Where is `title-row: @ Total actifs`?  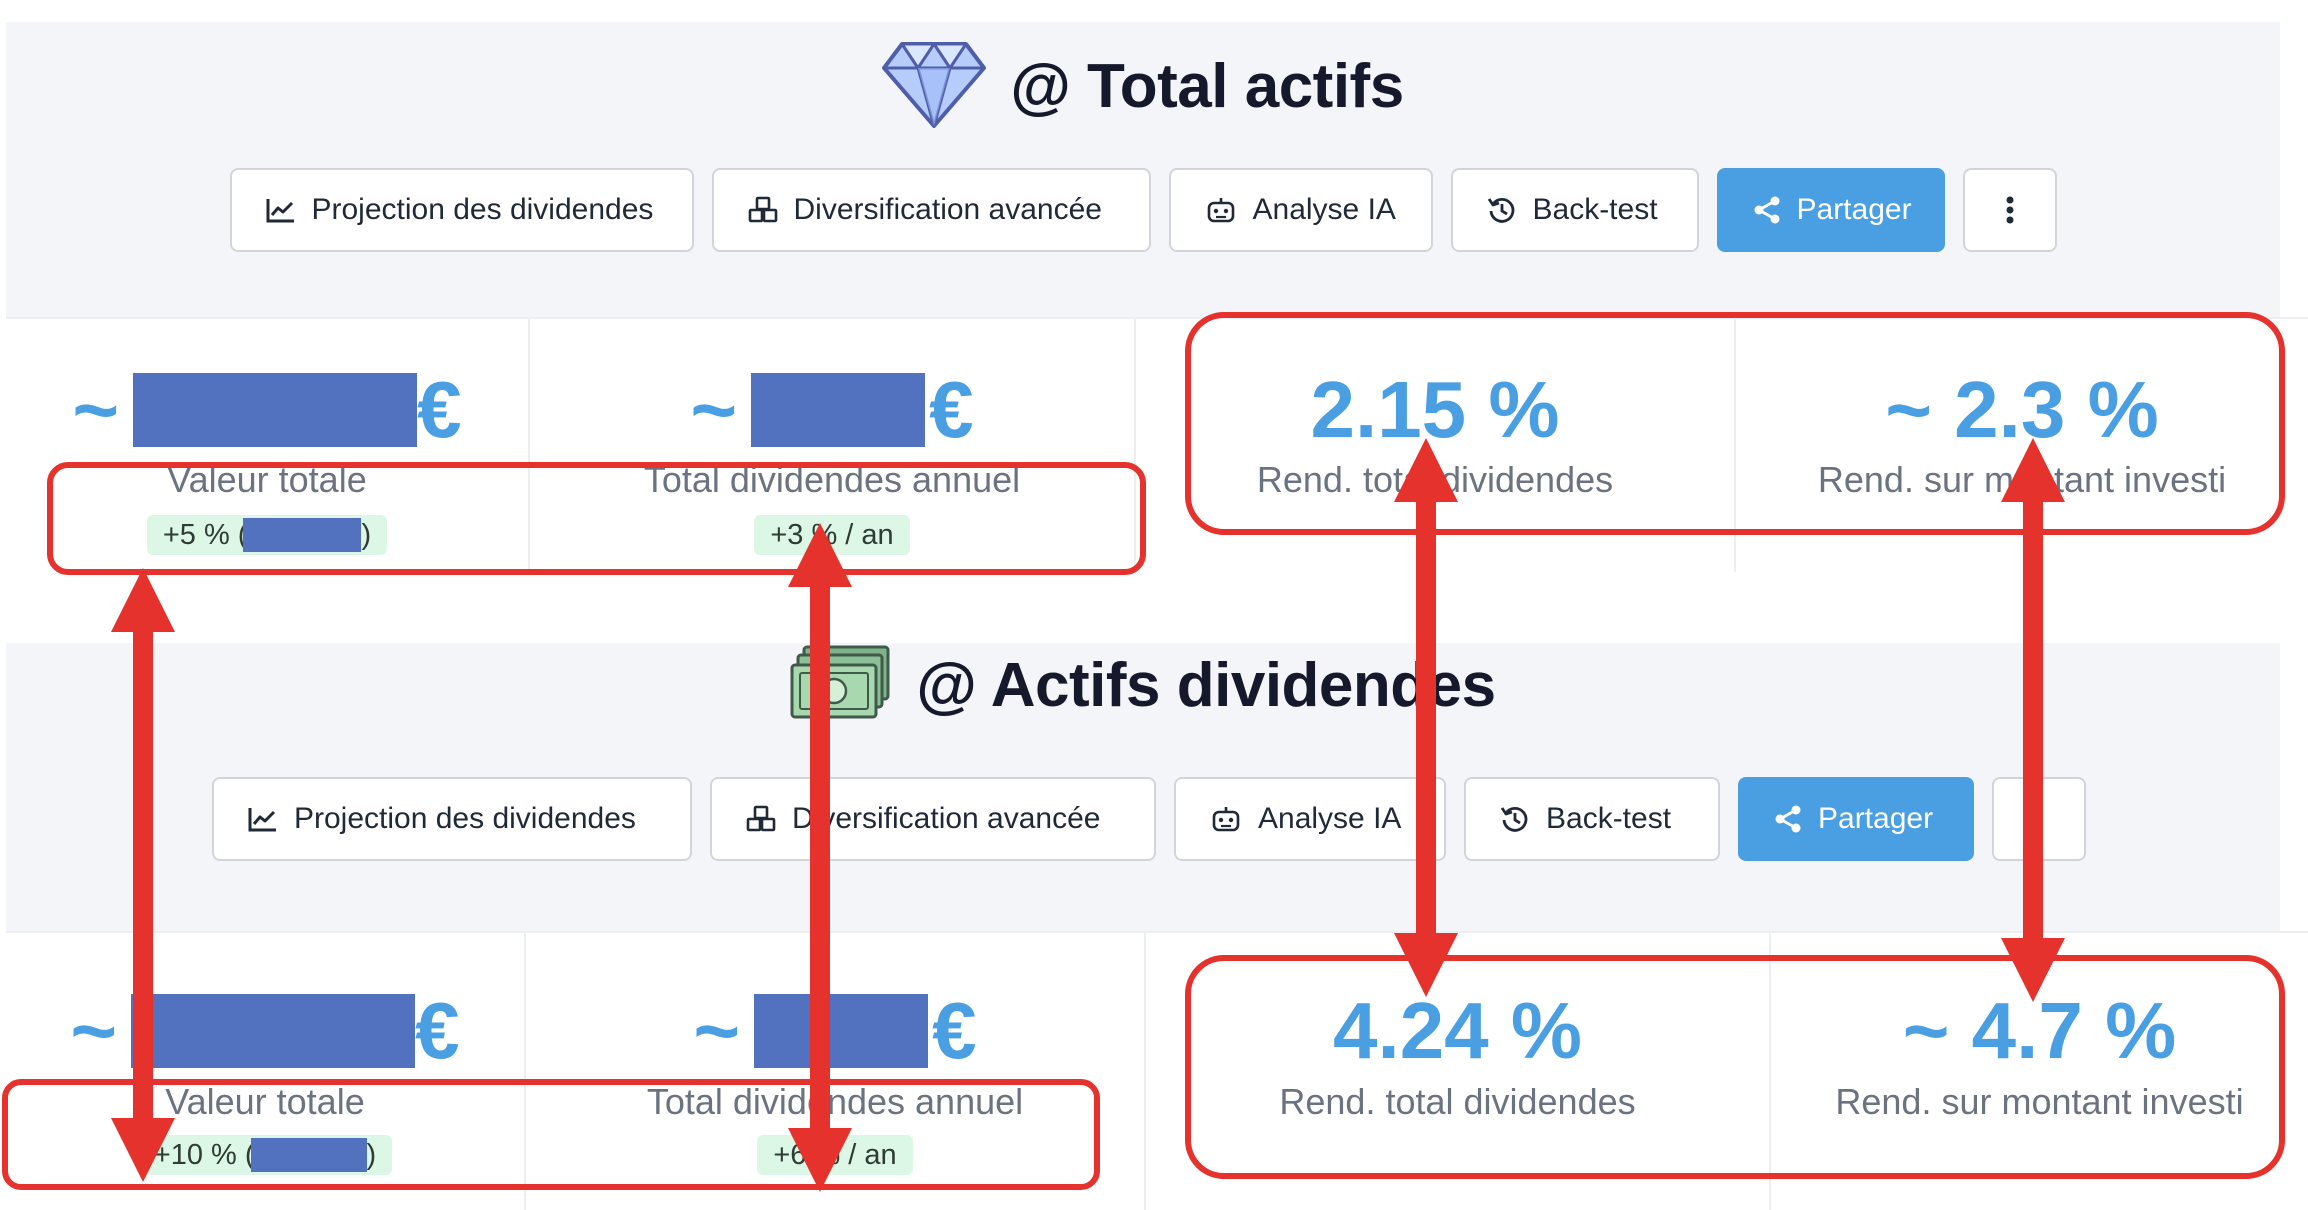
title-row: @ Total actifs is located at coordinates (1143, 86).